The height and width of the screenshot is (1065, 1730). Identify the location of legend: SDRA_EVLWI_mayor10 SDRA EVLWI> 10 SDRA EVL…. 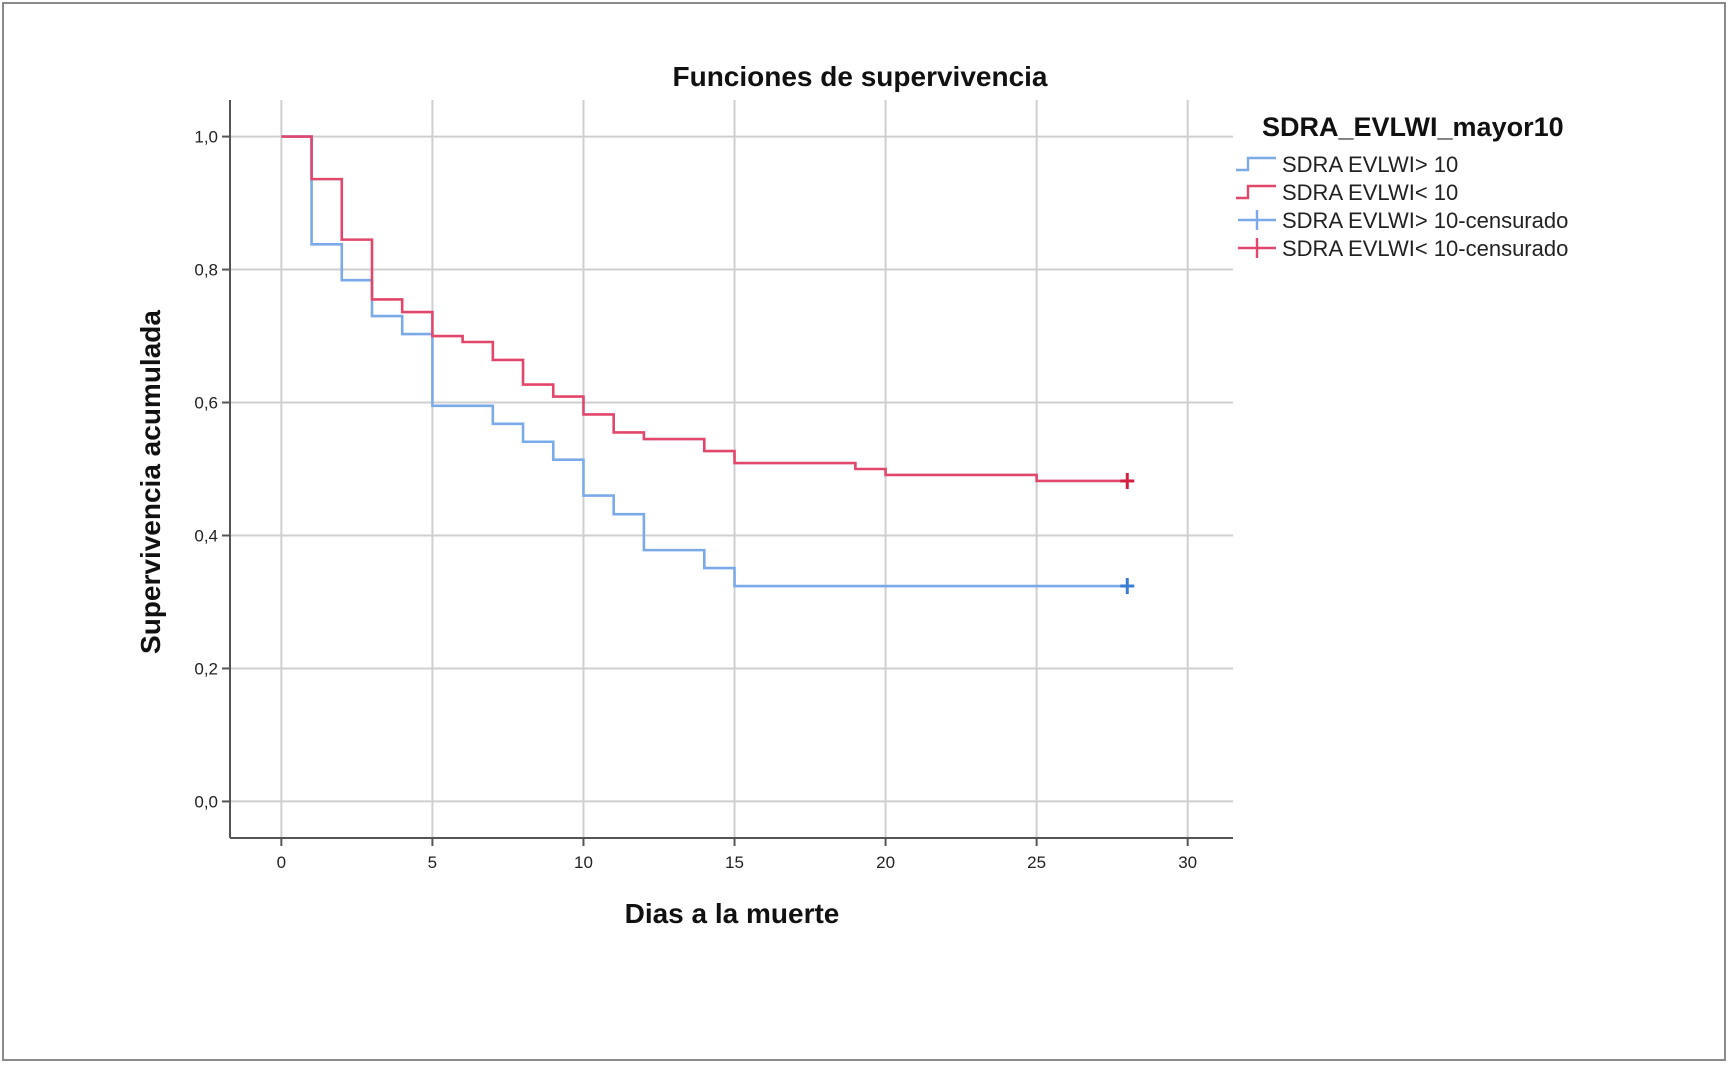
(1402, 186).